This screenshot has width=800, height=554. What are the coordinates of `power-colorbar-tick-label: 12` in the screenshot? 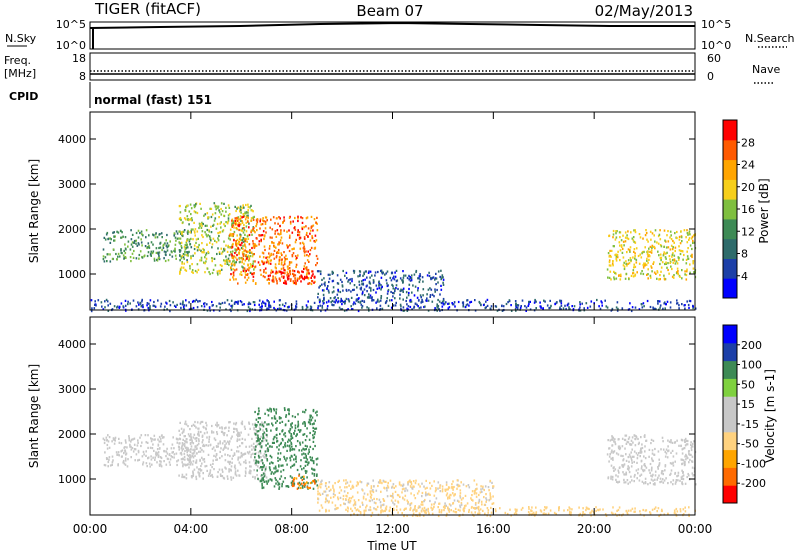 It's located at (748, 231).